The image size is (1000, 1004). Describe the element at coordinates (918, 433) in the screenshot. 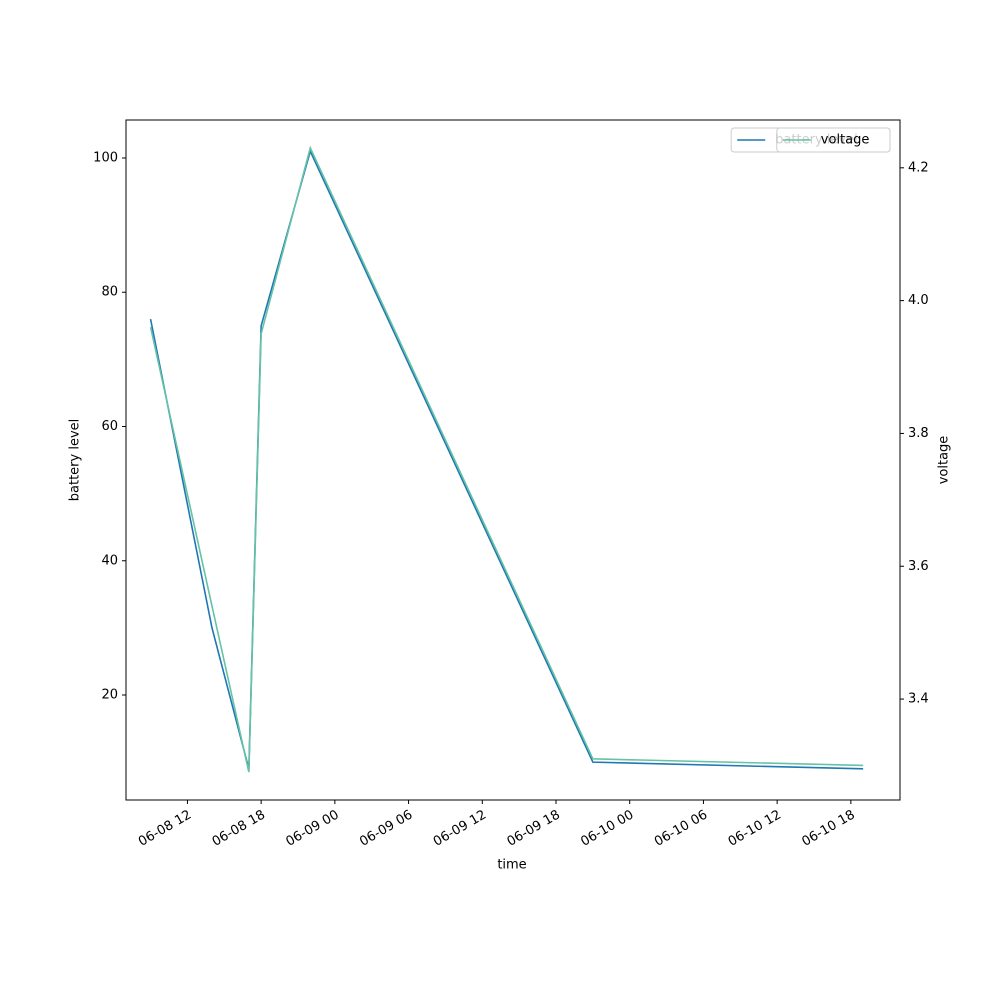

I see `y2-tick-label: 3.8` at that location.